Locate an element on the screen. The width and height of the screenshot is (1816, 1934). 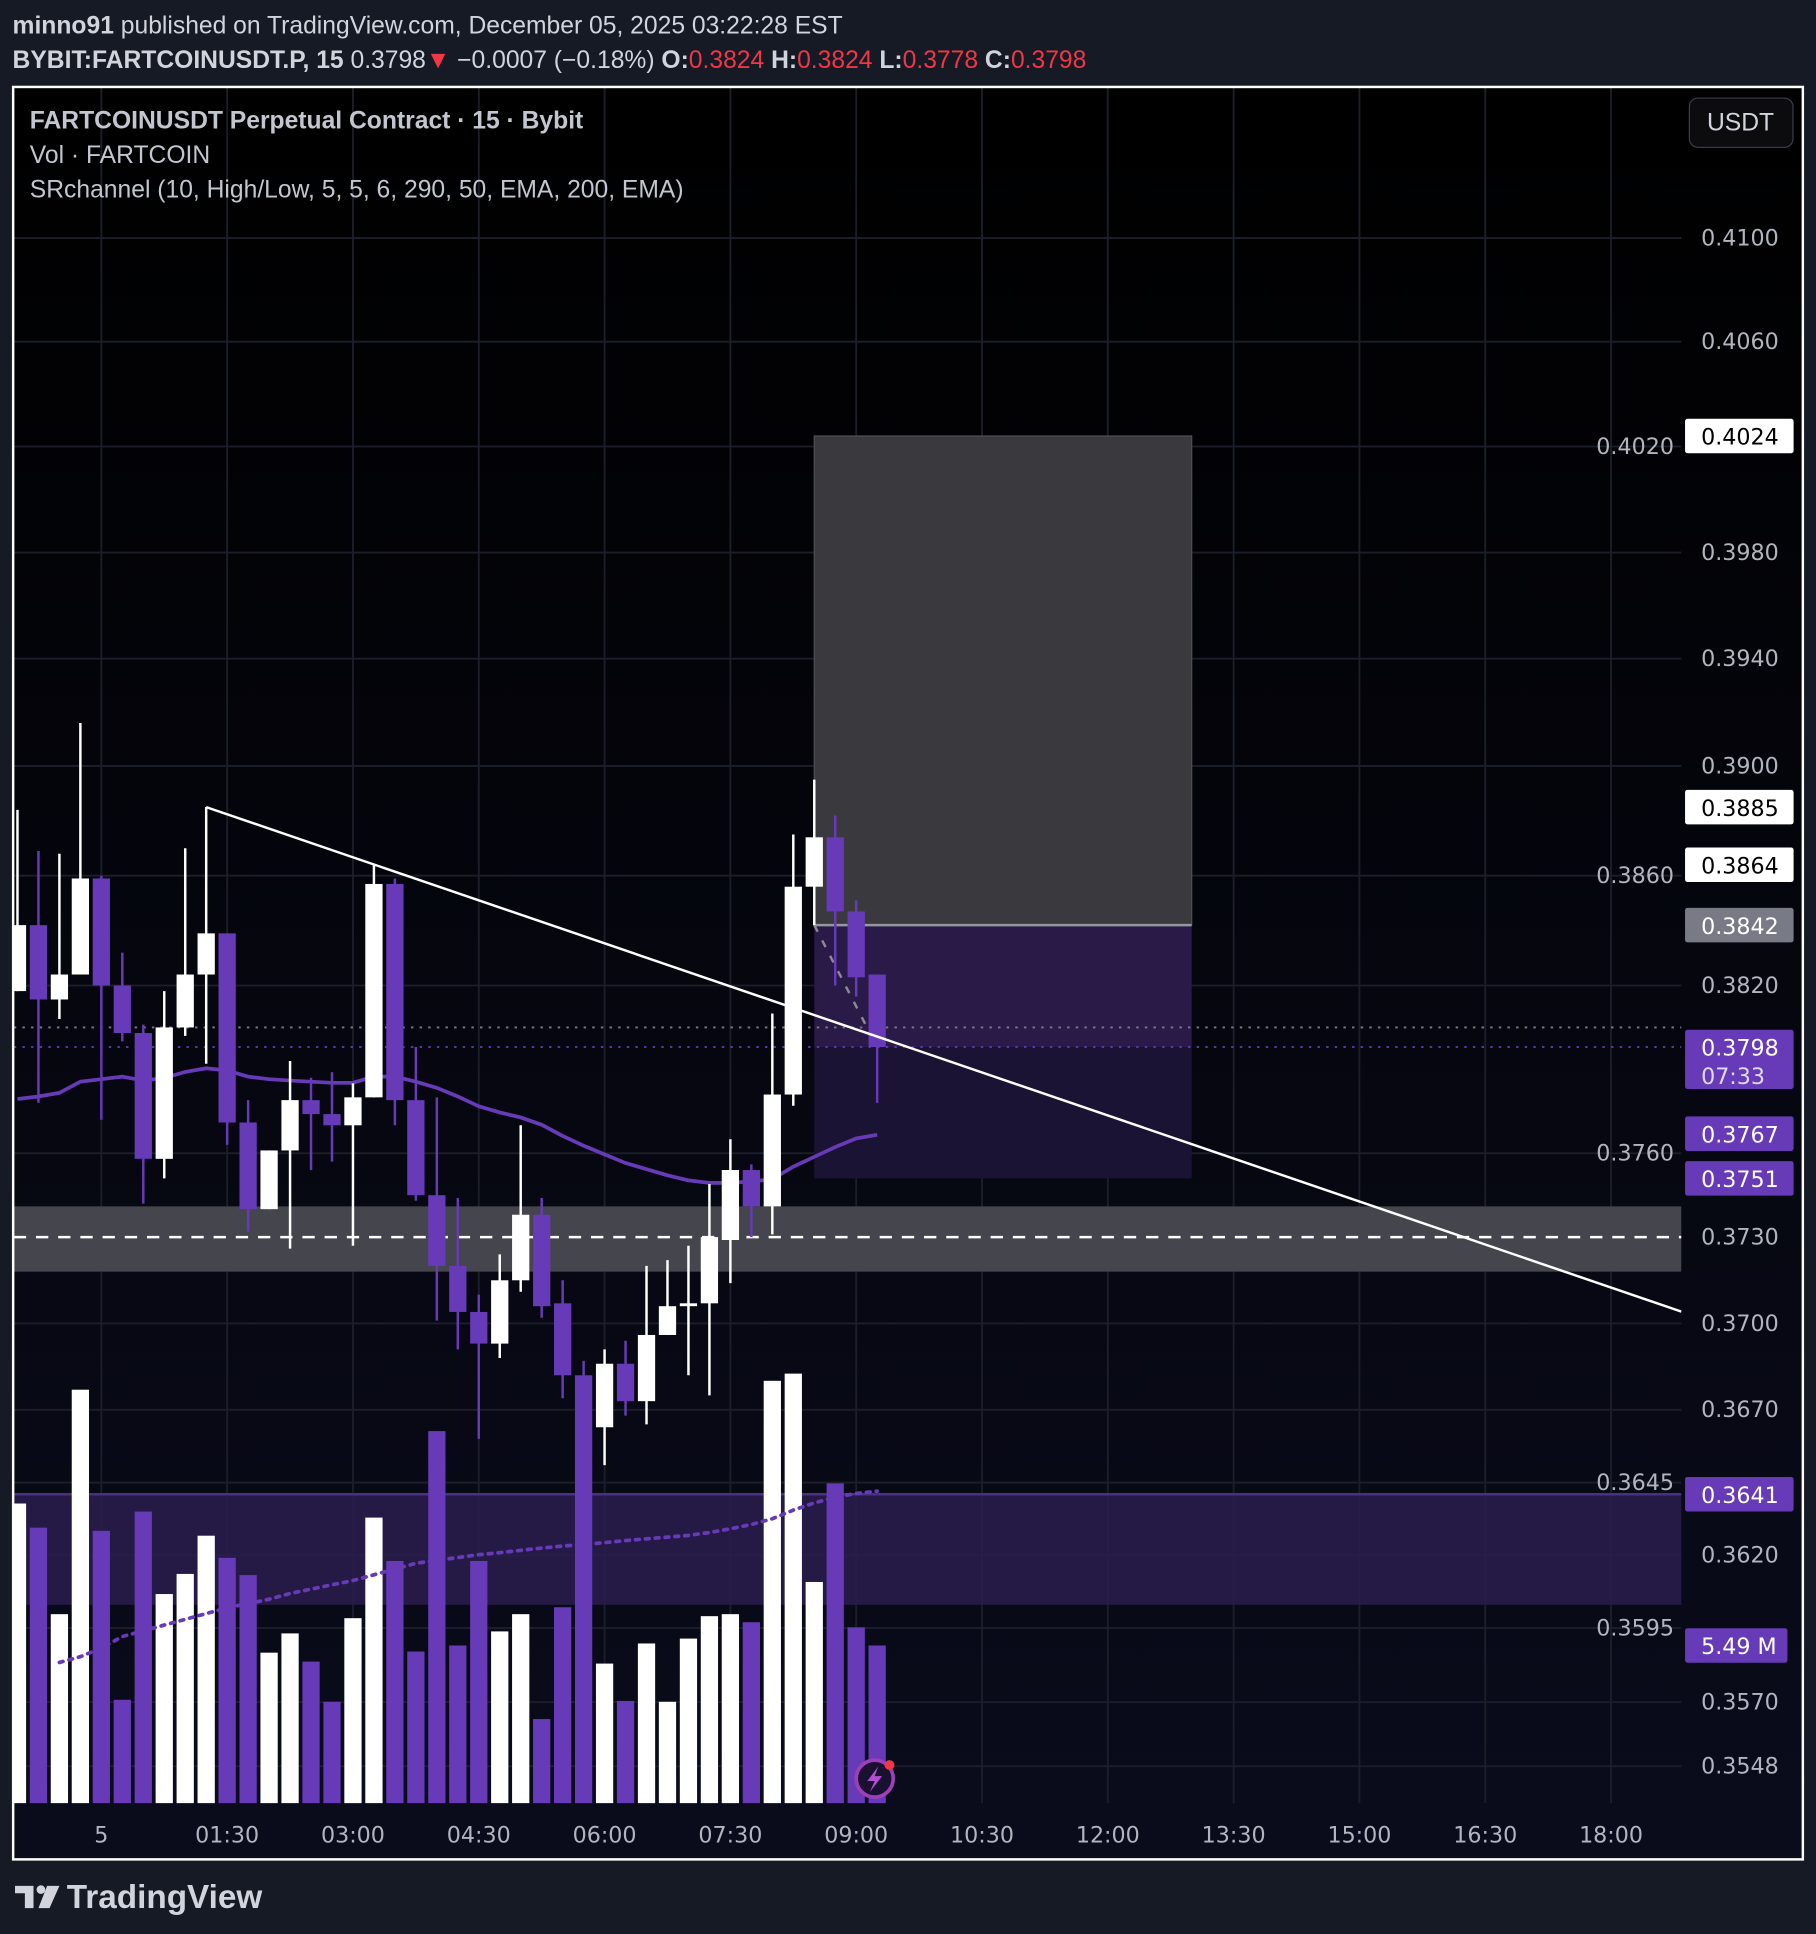
lightning-icon is located at coordinates (875, 1778).